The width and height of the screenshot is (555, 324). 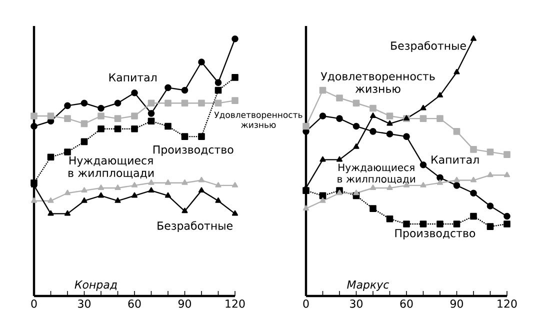 What do you see at coordinates (368, 285) in the screenshot?
I see `text: Маркус` at bounding box center [368, 285].